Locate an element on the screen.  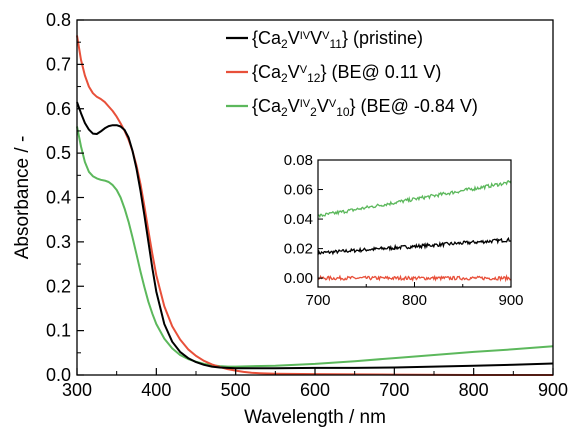
inset-background is located at coordinates (414, 223).